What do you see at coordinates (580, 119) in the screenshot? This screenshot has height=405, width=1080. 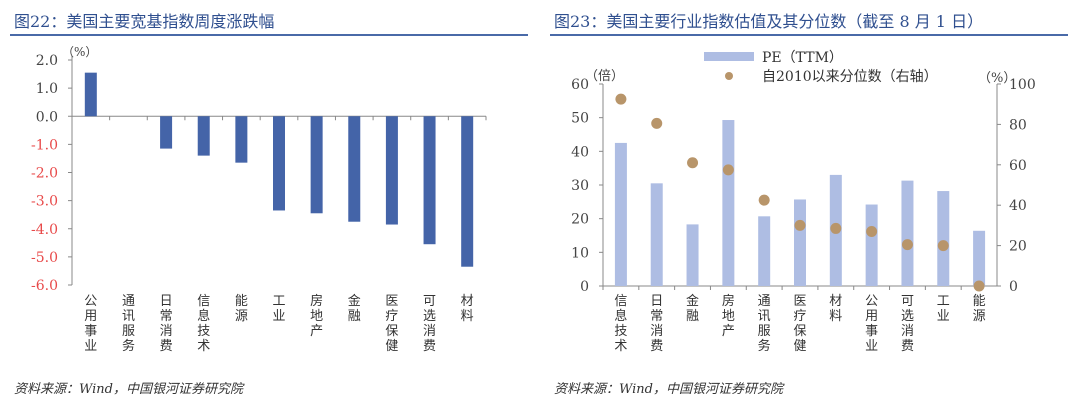 I see `right-y-tick-label: 50` at bounding box center [580, 119].